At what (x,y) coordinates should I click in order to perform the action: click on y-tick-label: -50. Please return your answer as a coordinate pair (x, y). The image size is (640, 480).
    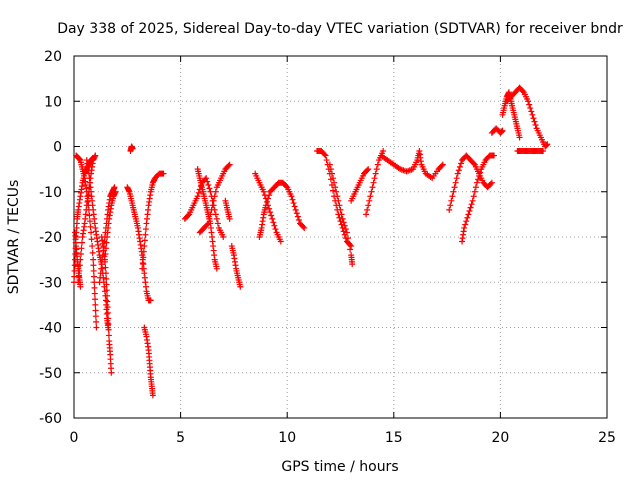
    Looking at the image, I should click on (50, 374).